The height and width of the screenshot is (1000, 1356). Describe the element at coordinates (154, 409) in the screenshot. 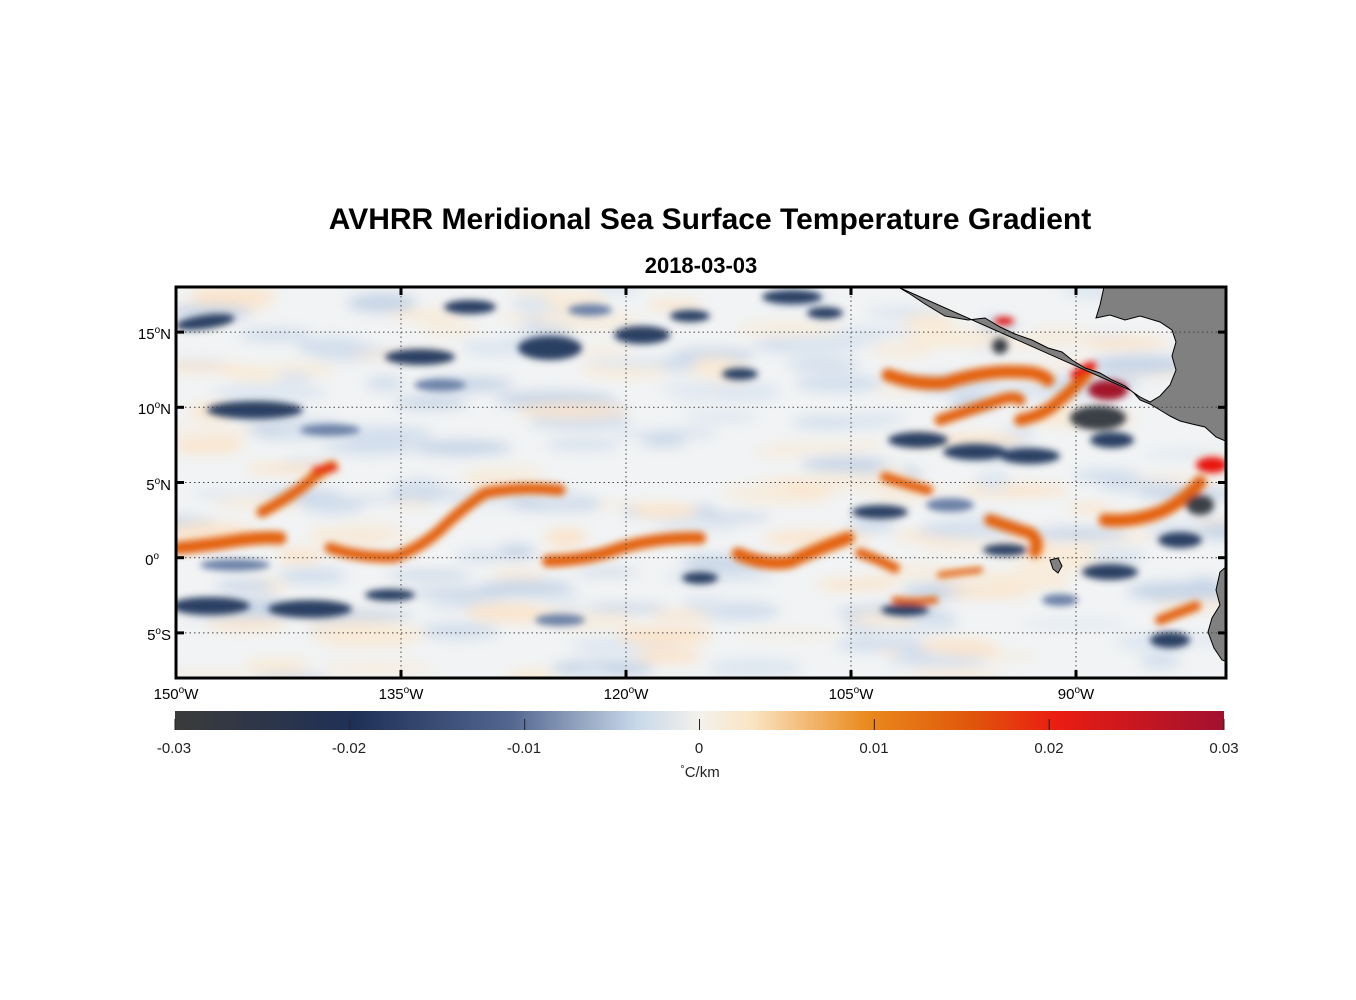

I see `lat-label-10n: 10oN` at that location.